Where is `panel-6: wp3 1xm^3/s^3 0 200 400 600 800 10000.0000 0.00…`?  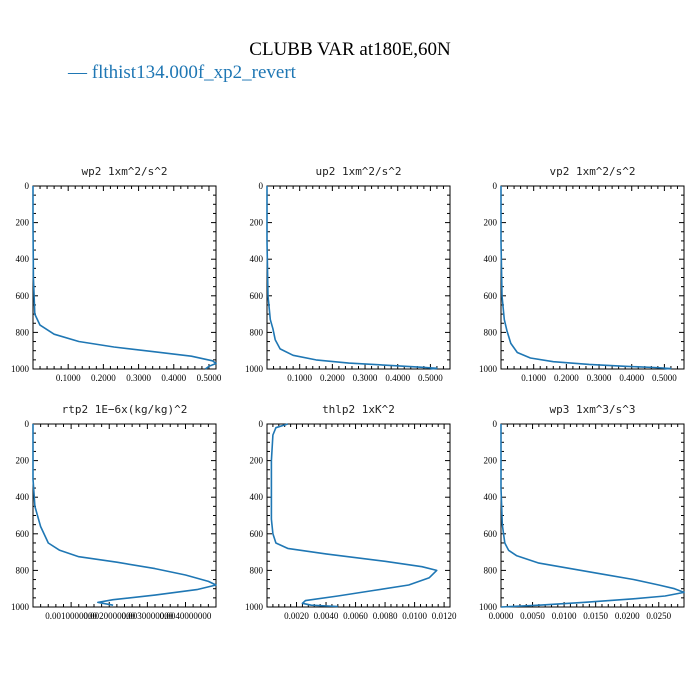 panel-6: wp3 1xm^3/s^3 0 200 400 600 800 10000.0000 0.00… is located at coordinates (582, 512).